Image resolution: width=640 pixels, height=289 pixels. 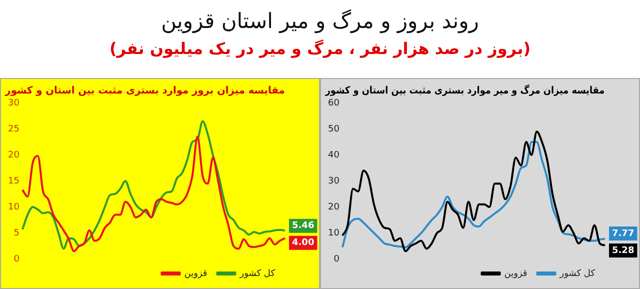 I want to click on y-tick-label: 25, so click(x=14, y=129).